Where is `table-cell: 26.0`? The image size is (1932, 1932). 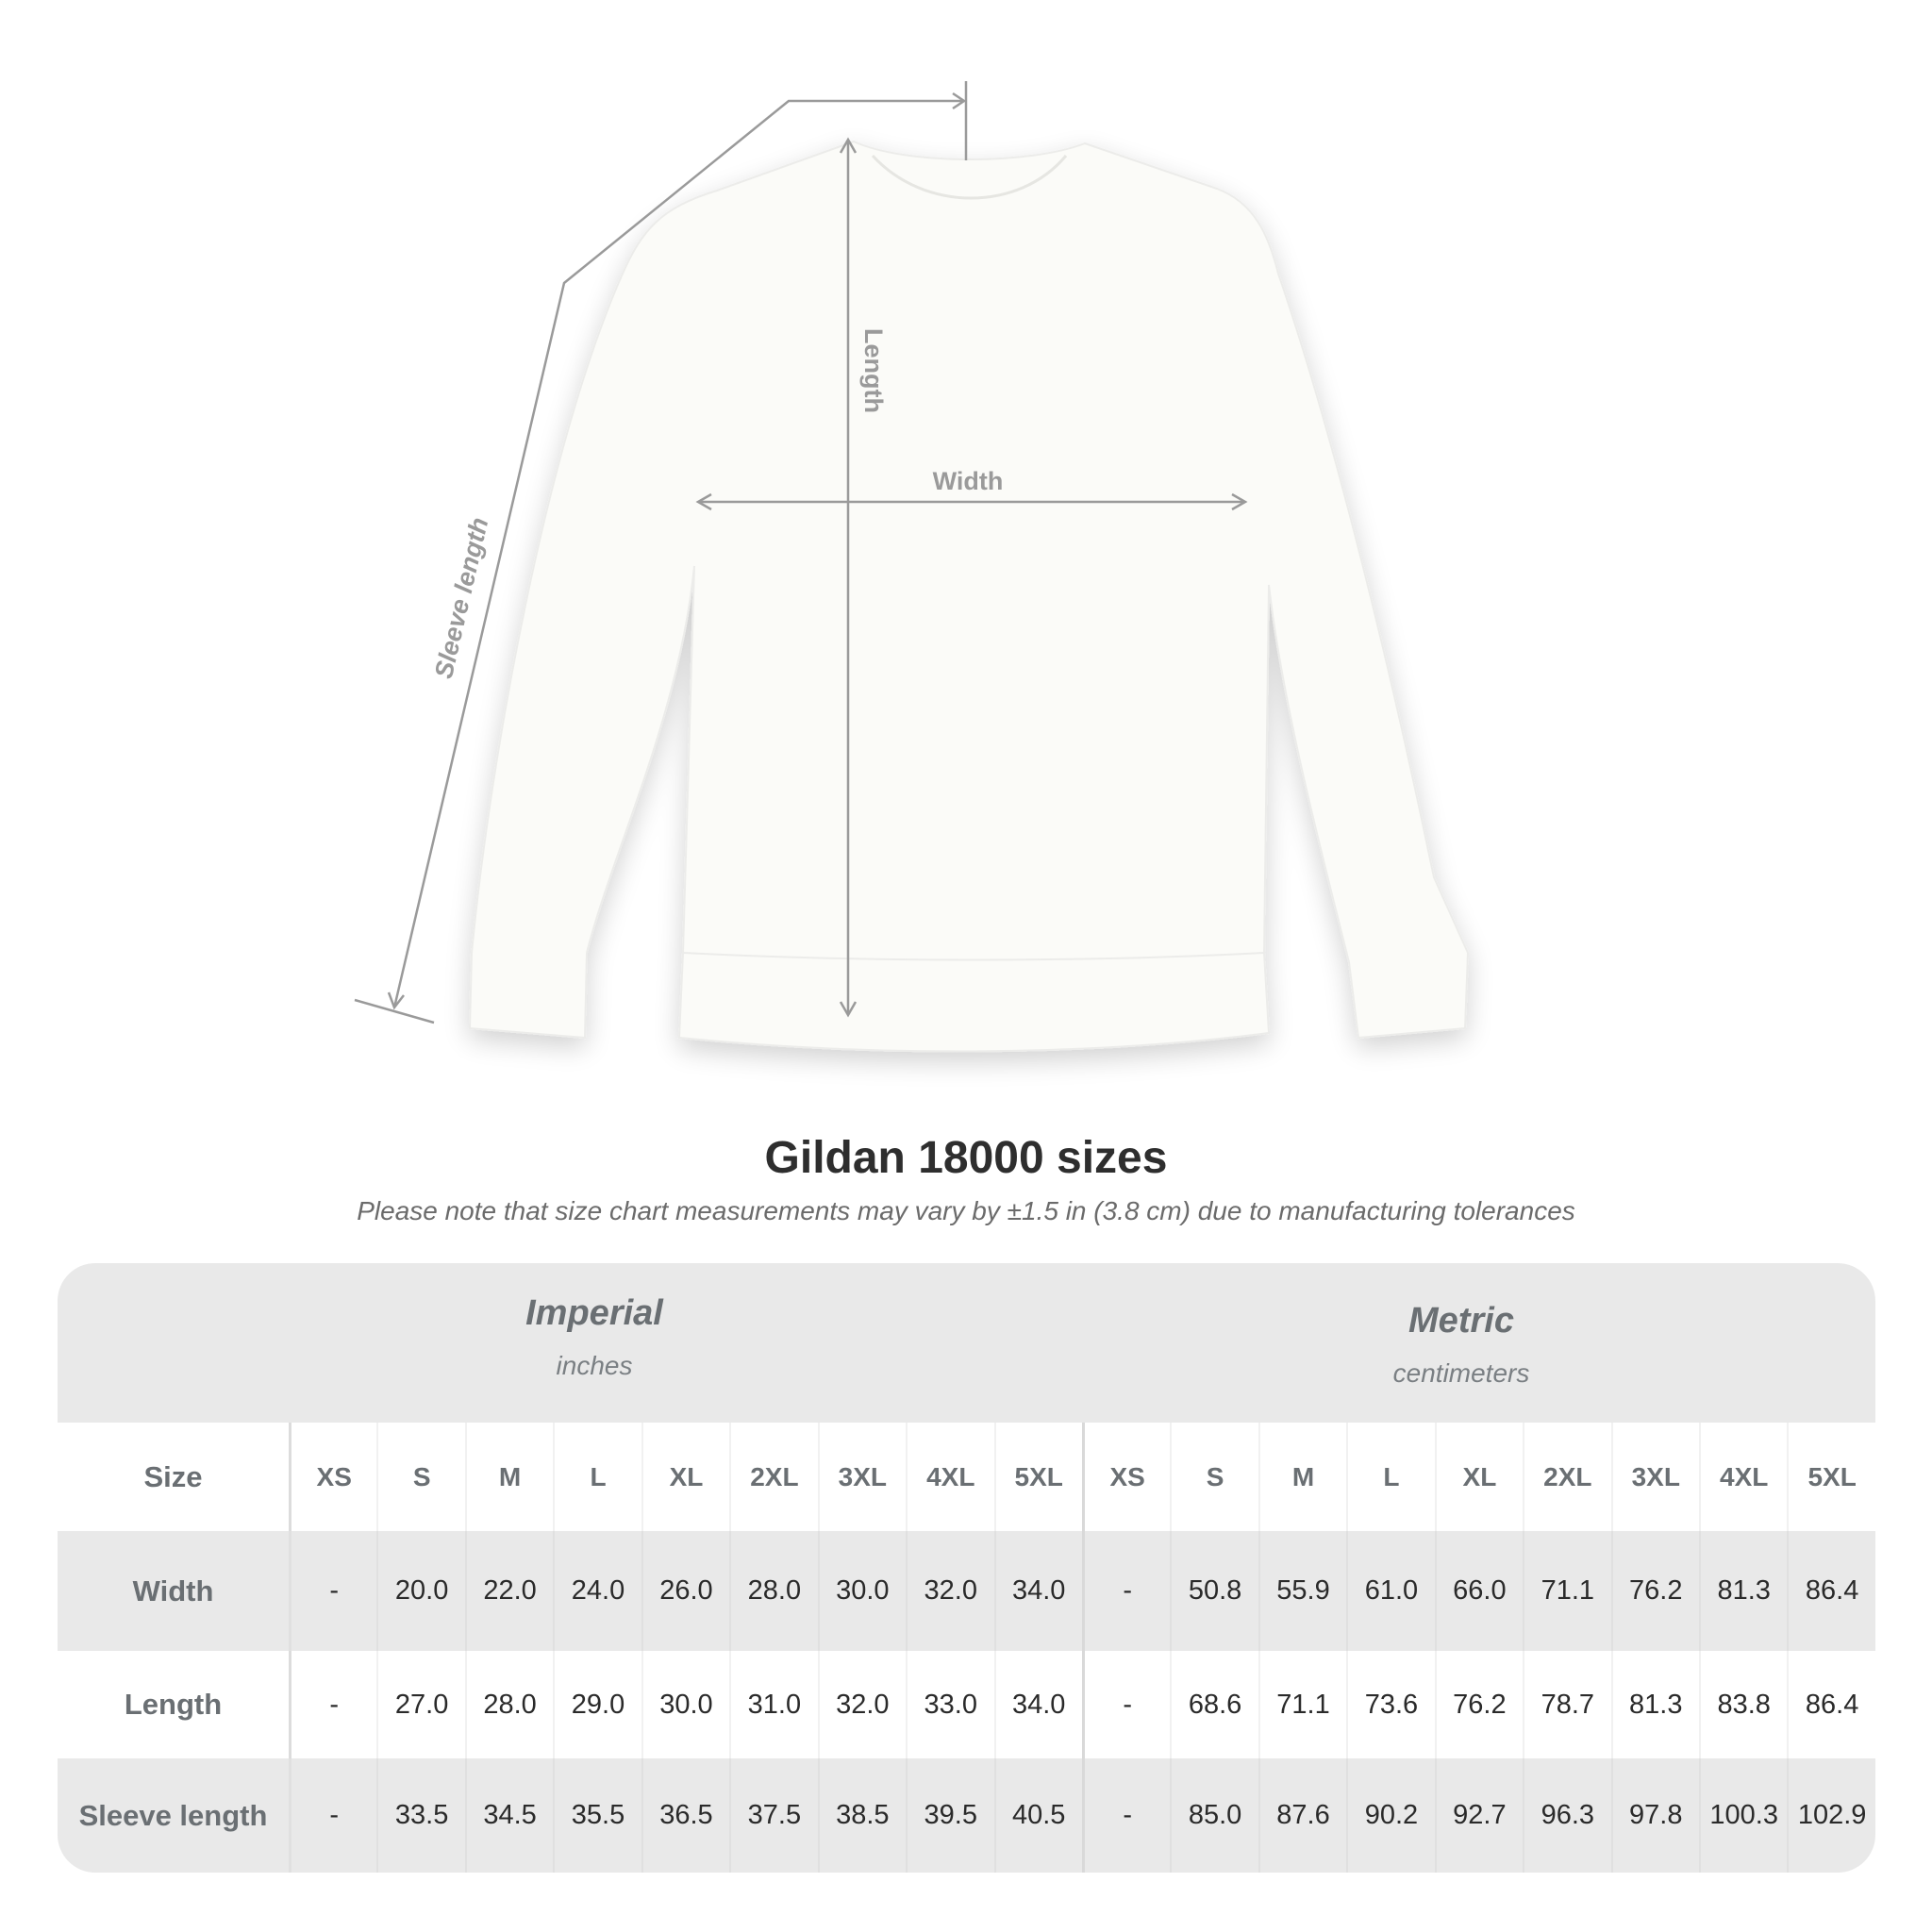
table-cell: 26.0 is located at coordinates (685, 1591).